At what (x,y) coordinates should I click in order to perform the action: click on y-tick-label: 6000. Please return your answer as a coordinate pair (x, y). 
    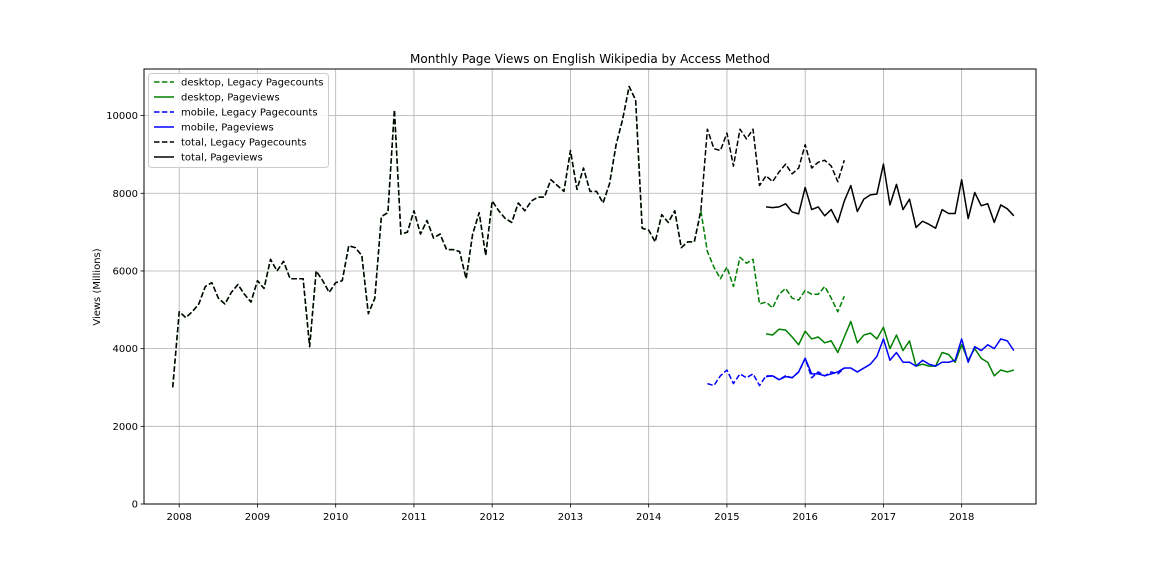
    Looking at the image, I should click on (125, 271).